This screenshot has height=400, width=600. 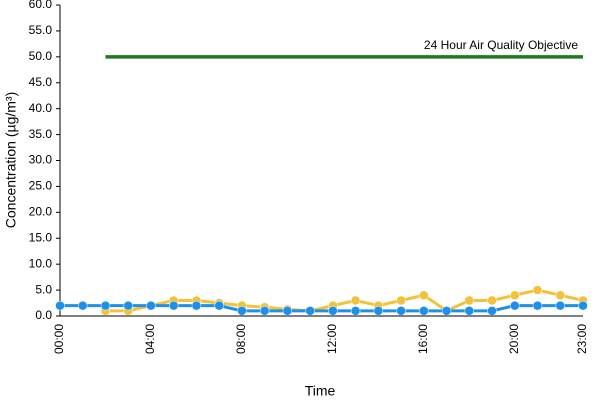 I want to click on x-tick-label: 20:00, so click(x=514, y=339).